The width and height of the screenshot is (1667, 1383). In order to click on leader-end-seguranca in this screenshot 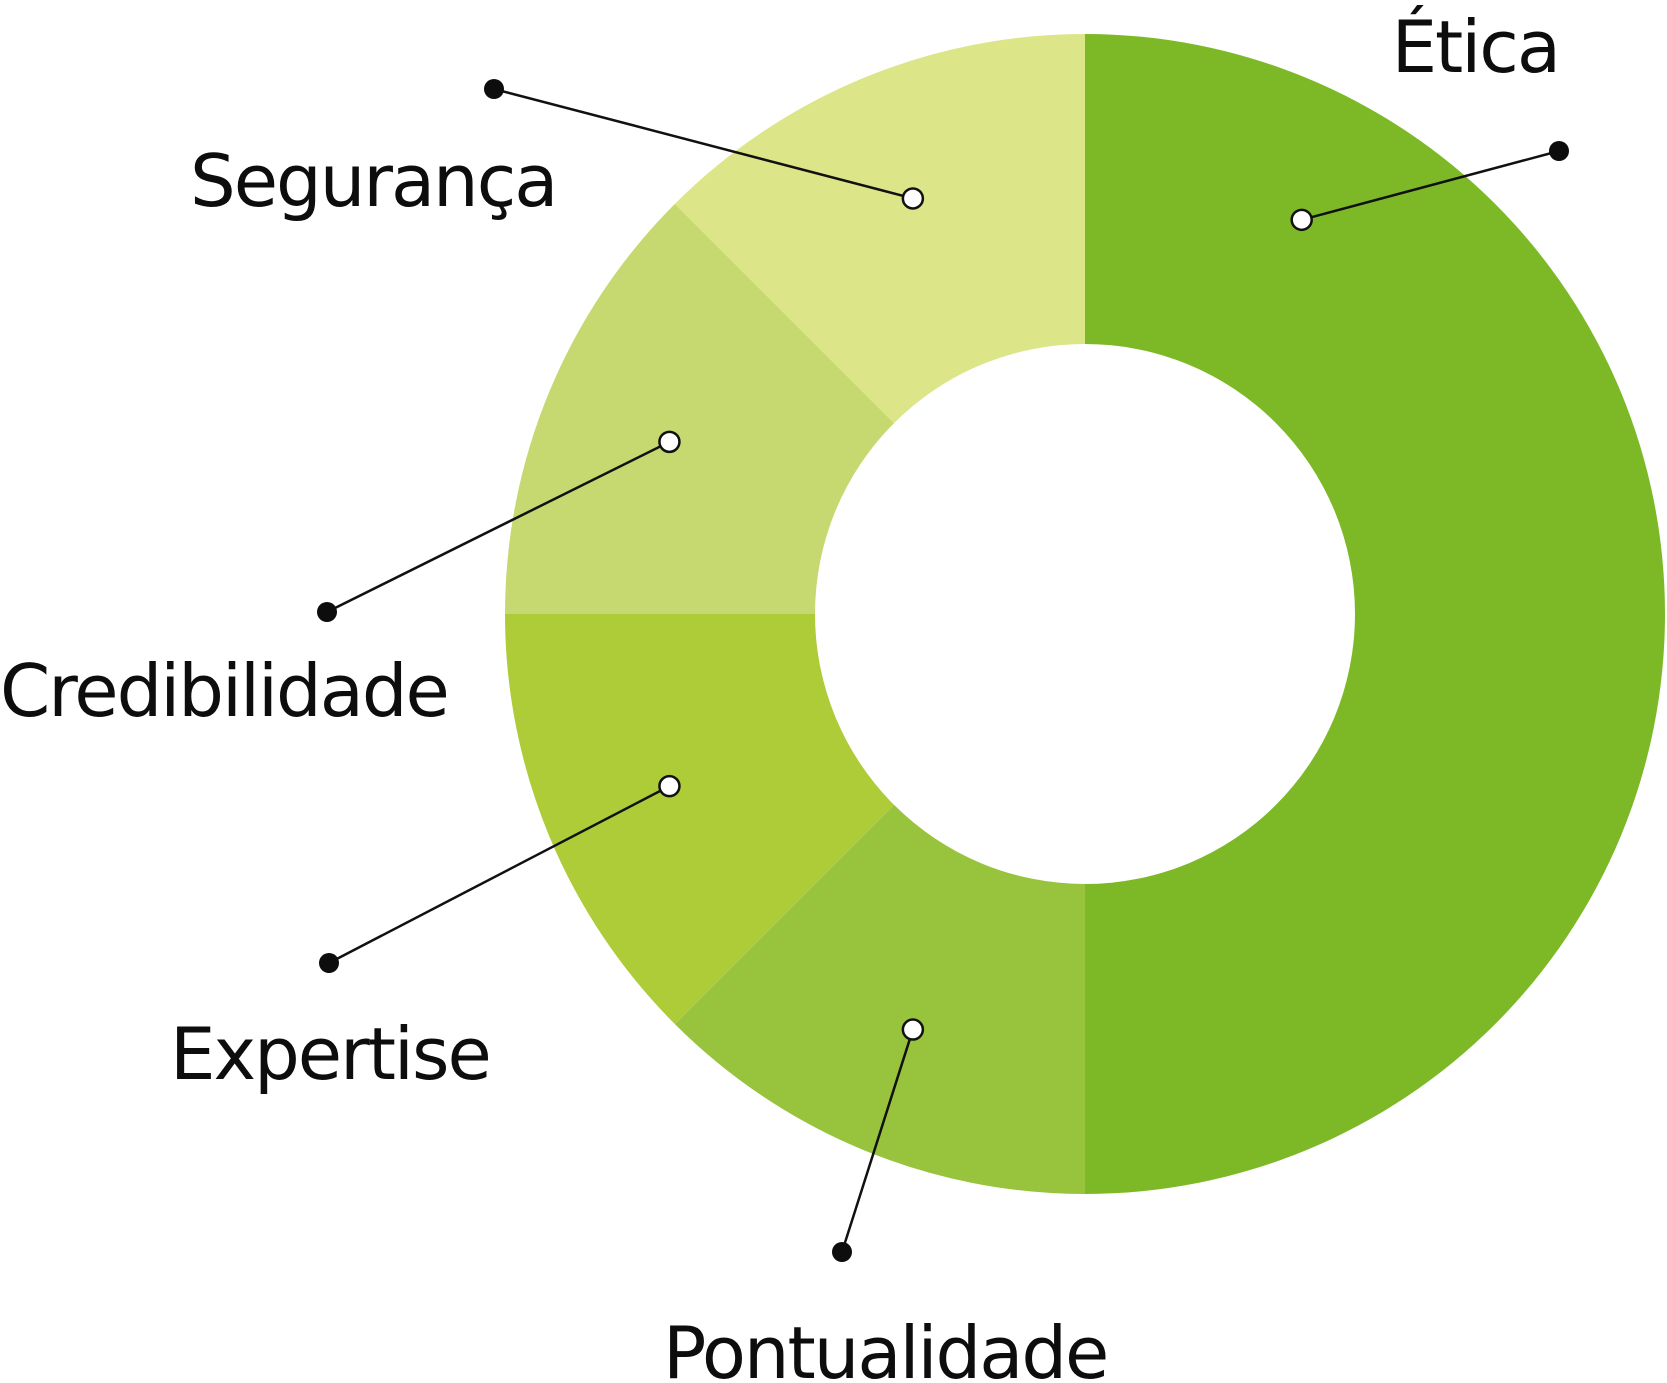, I will do `click(494, 89)`.